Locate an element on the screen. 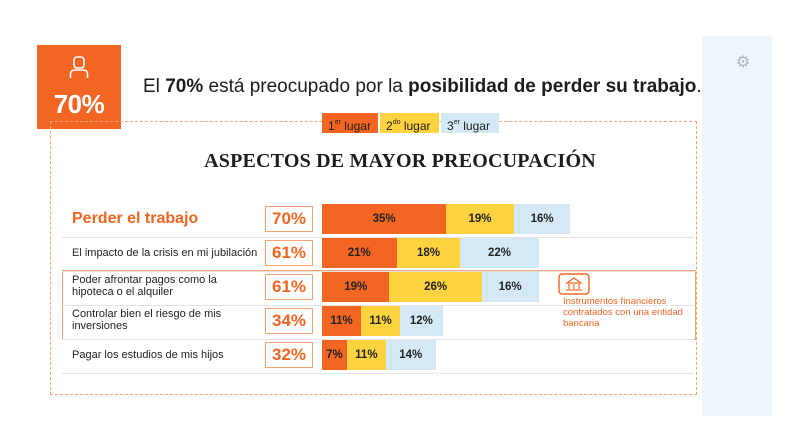 The width and height of the screenshot is (800, 435). user-icon is located at coordinates (79, 67).